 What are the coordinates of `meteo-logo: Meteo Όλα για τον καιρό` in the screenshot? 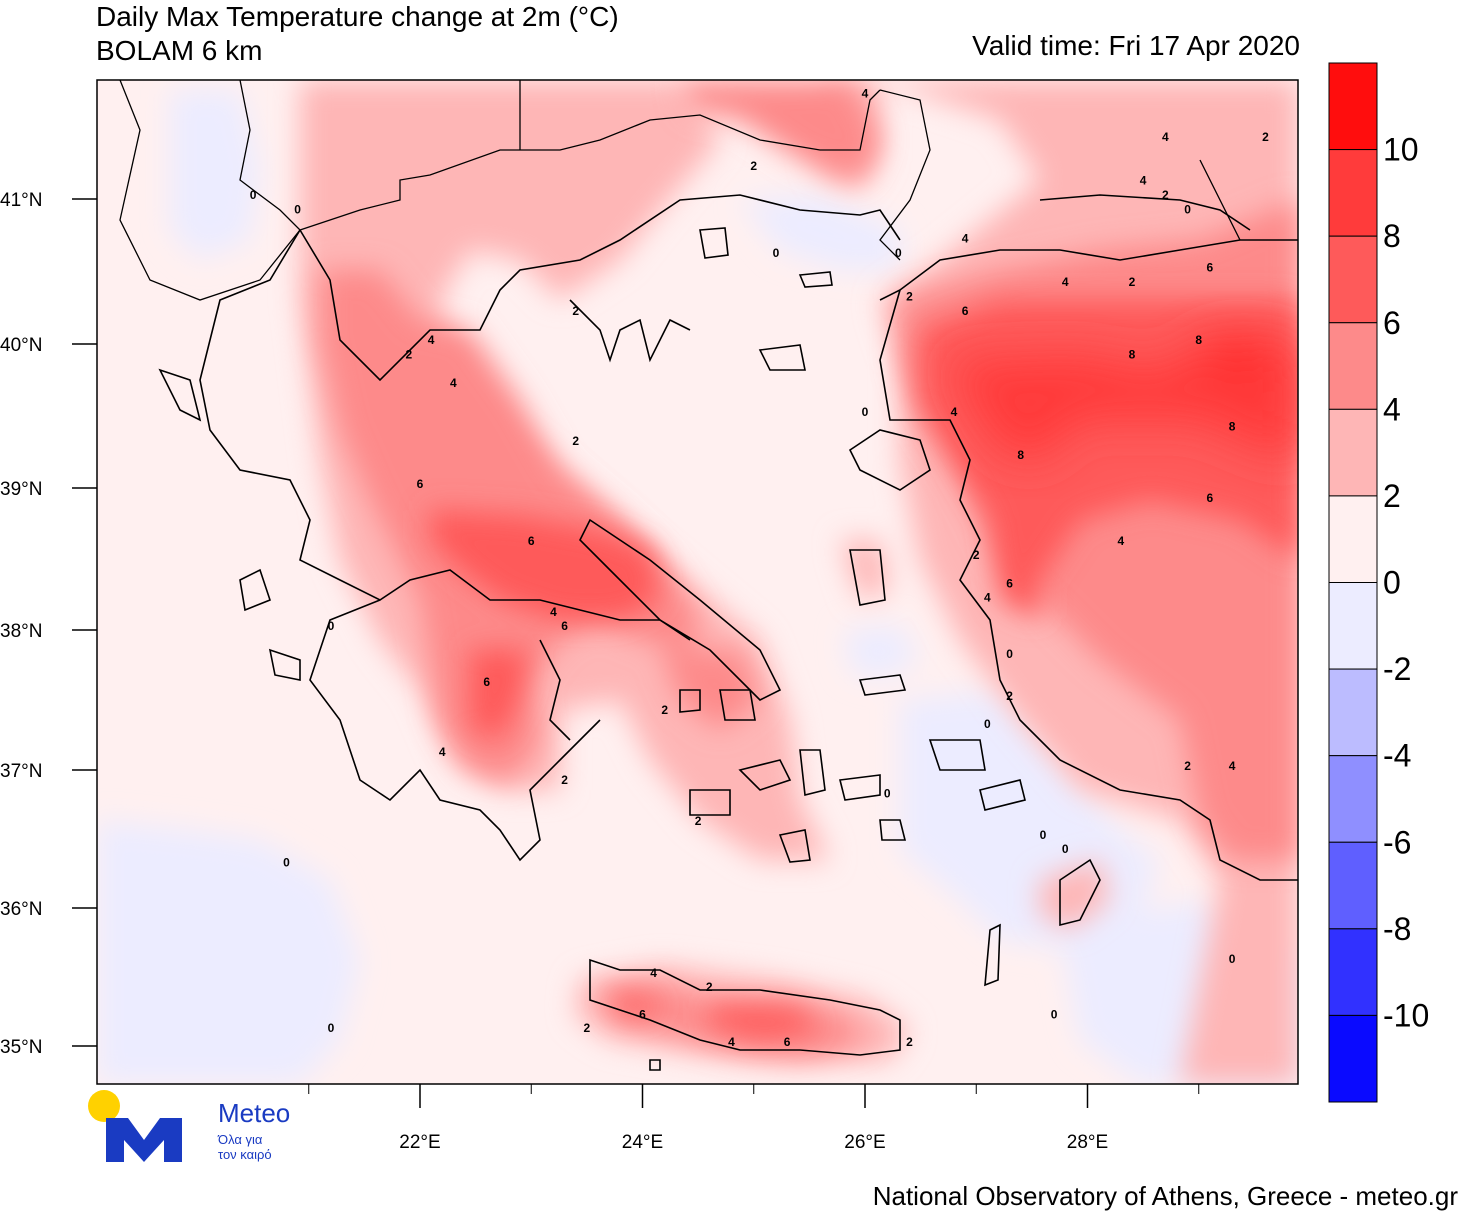 It's located at (191, 1128).